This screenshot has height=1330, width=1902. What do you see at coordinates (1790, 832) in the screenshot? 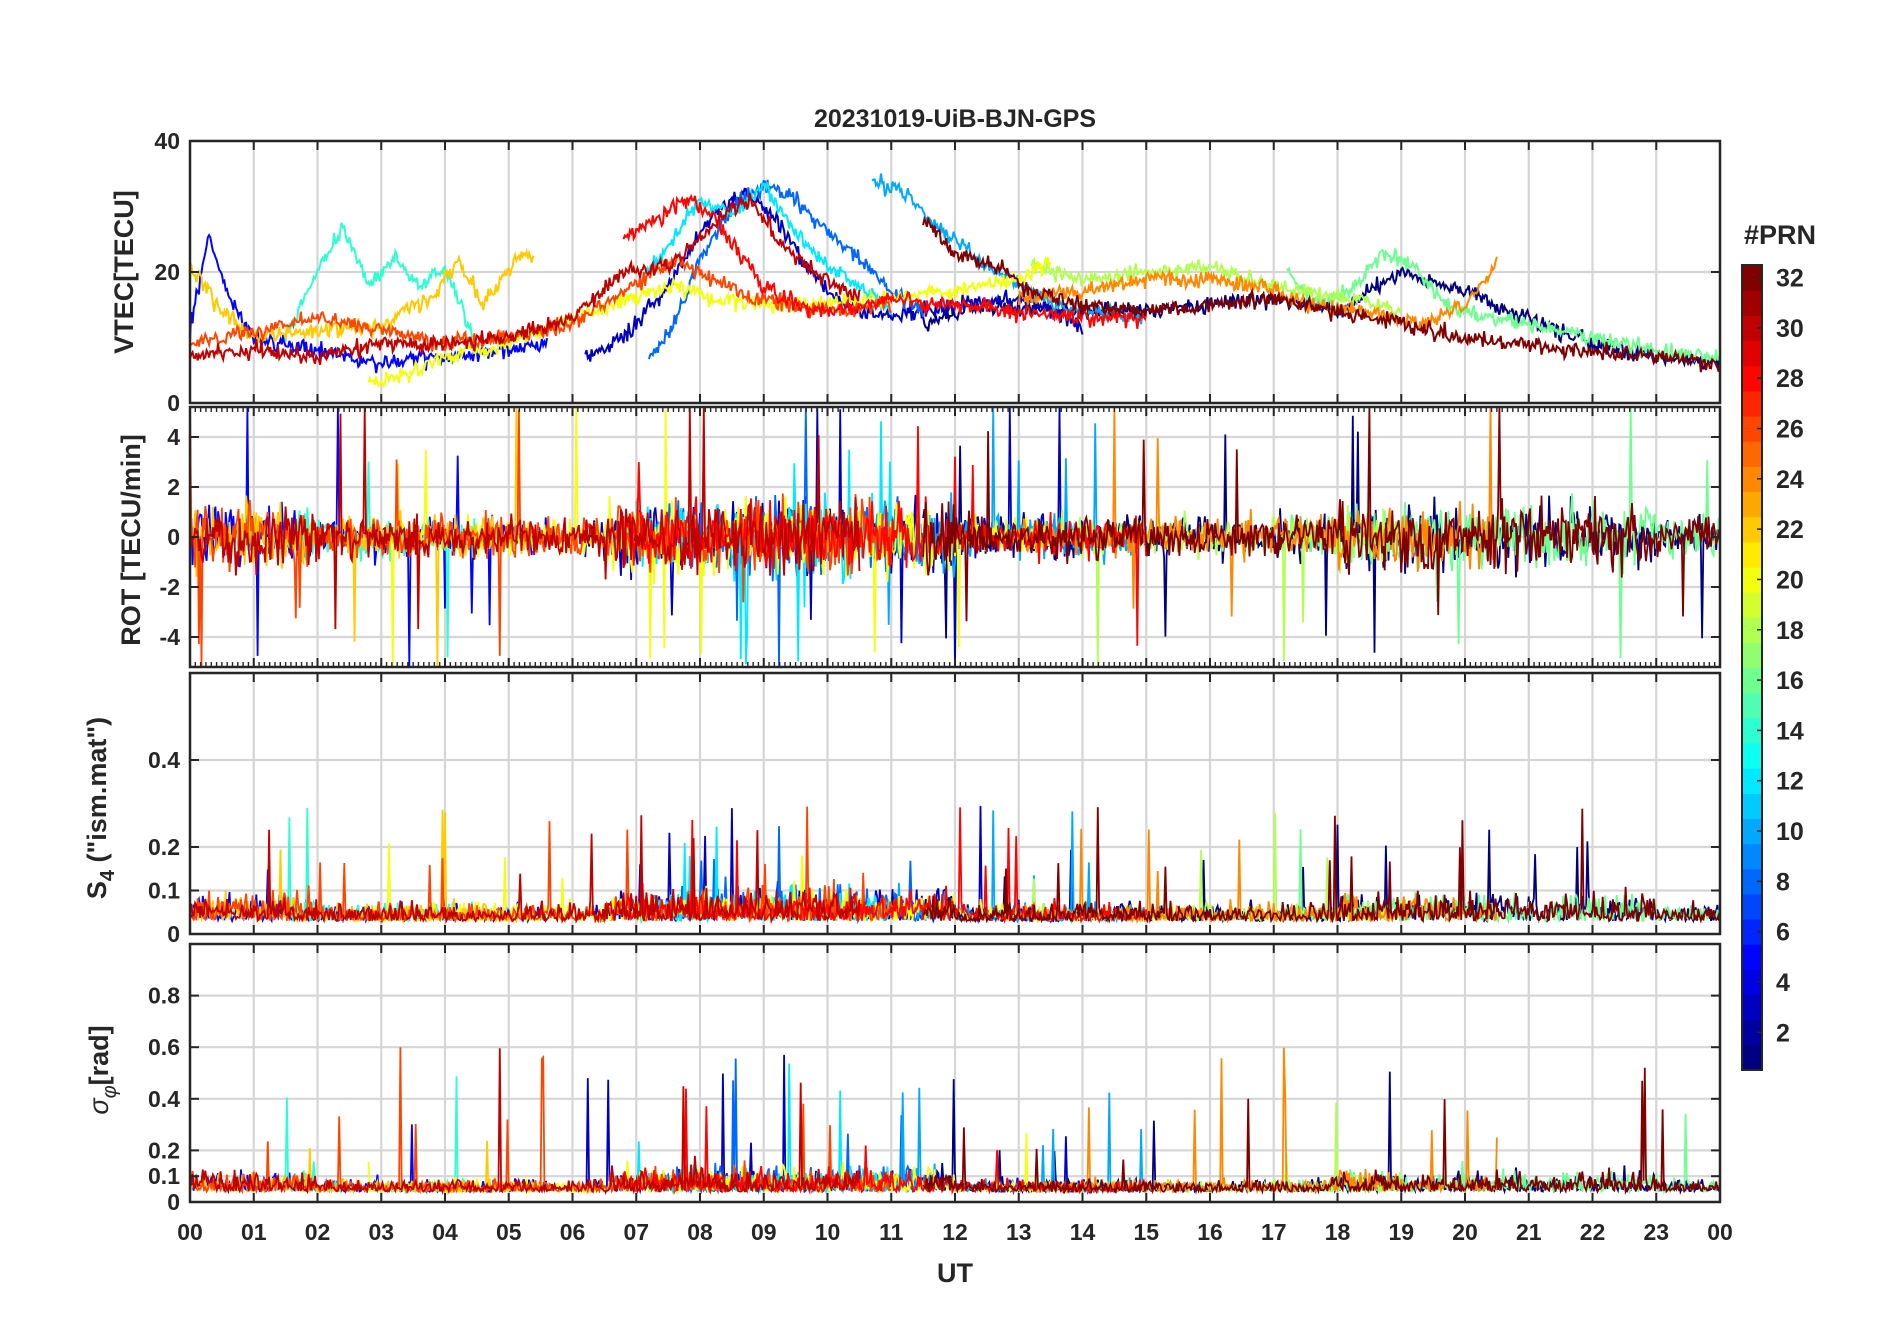
I see `colorbar-tick-label: 10` at bounding box center [1790, 832].